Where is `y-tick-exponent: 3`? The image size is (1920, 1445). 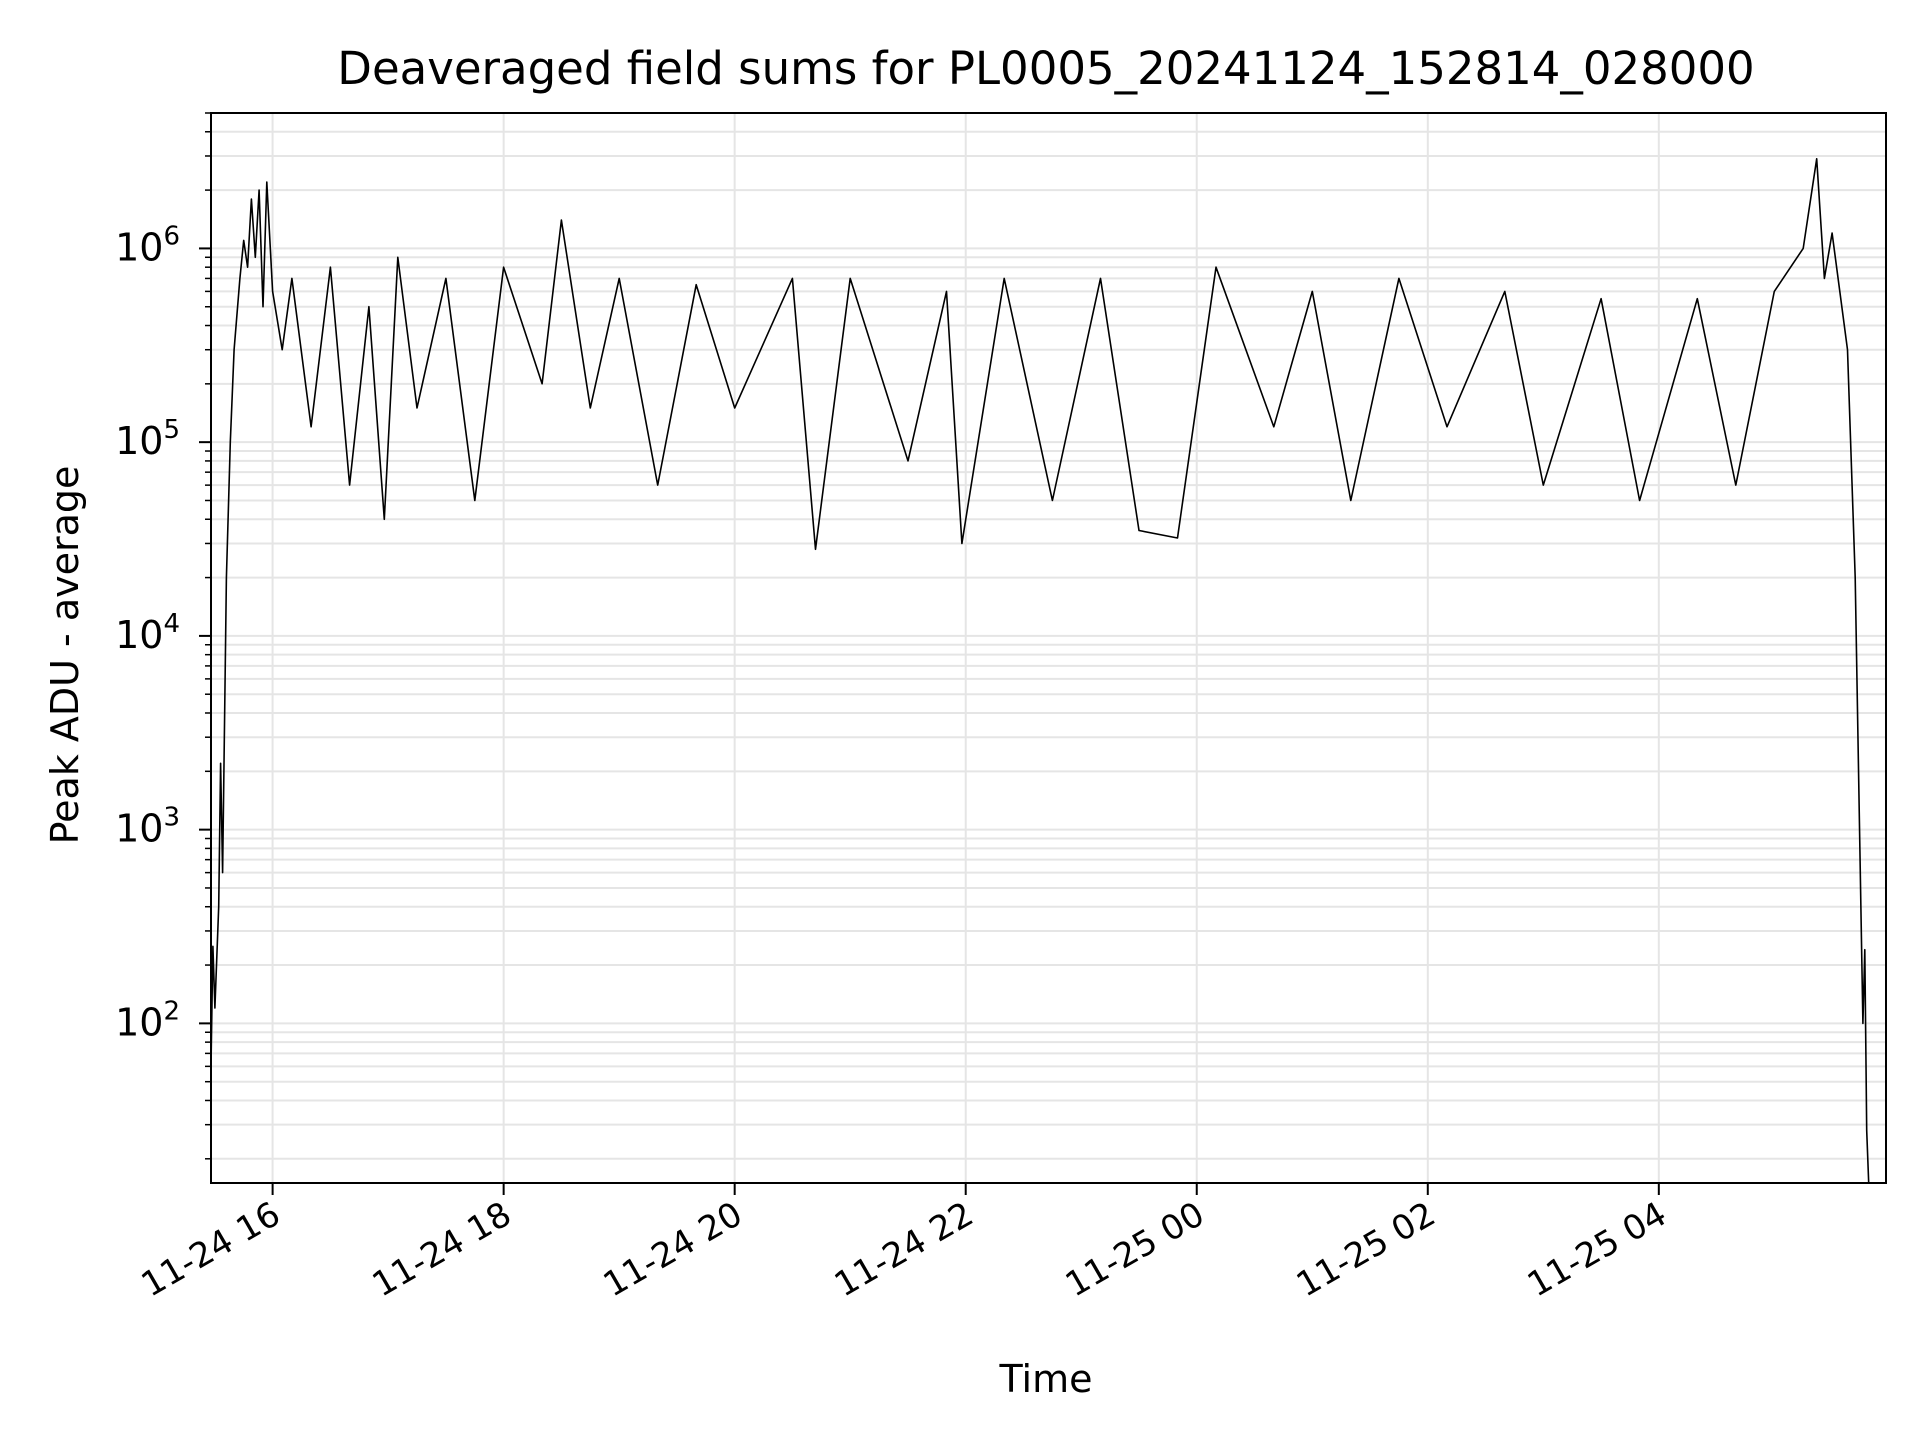 y-tick-exponent: 3 is located at coordinates (171, 818).